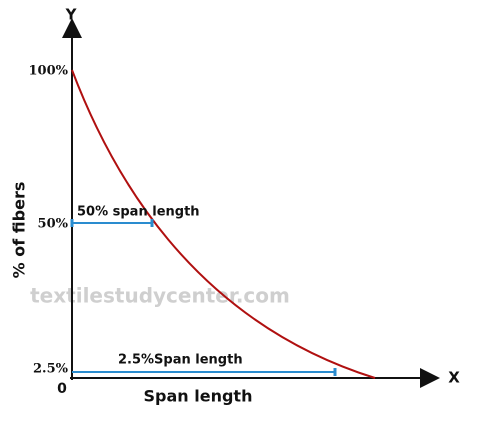  I want to click on y-axis-letter: Y, so click(71, 15).